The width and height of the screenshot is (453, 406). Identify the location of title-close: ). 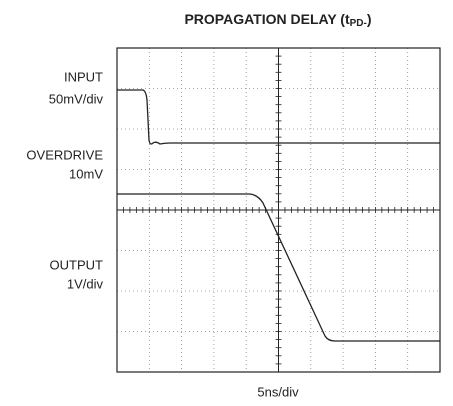
(369, 19).